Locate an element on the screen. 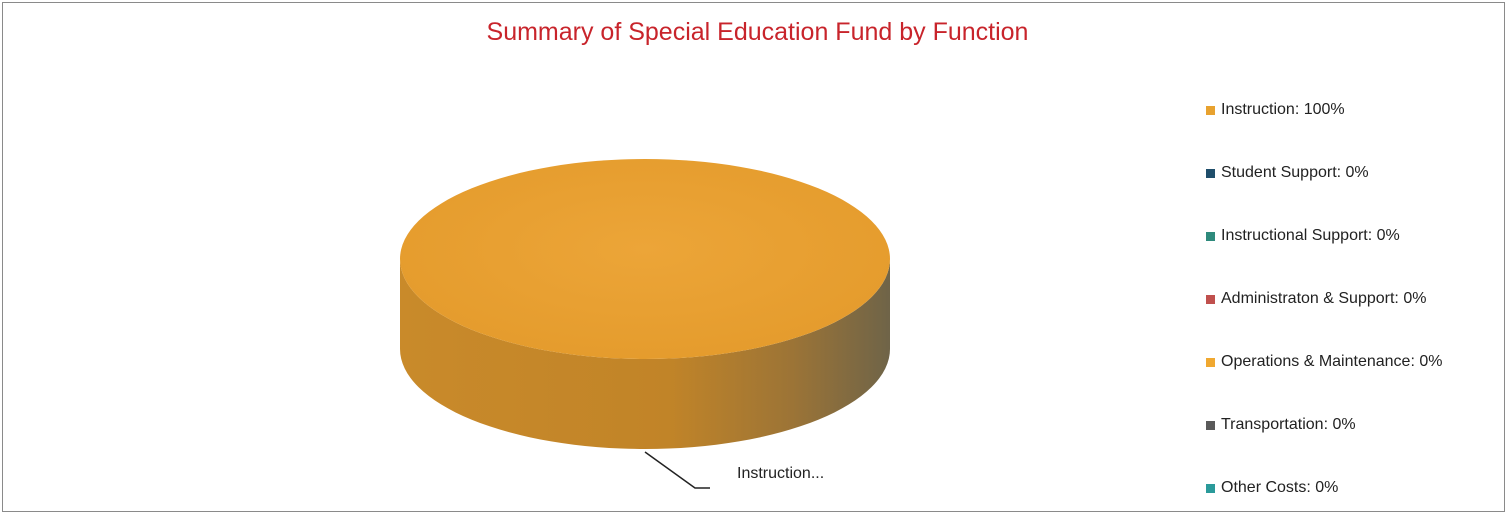 The height and width of the screenshot is (517, 1512). legend-label: Other Costs: 0% is located at coordinates (1280, 487).